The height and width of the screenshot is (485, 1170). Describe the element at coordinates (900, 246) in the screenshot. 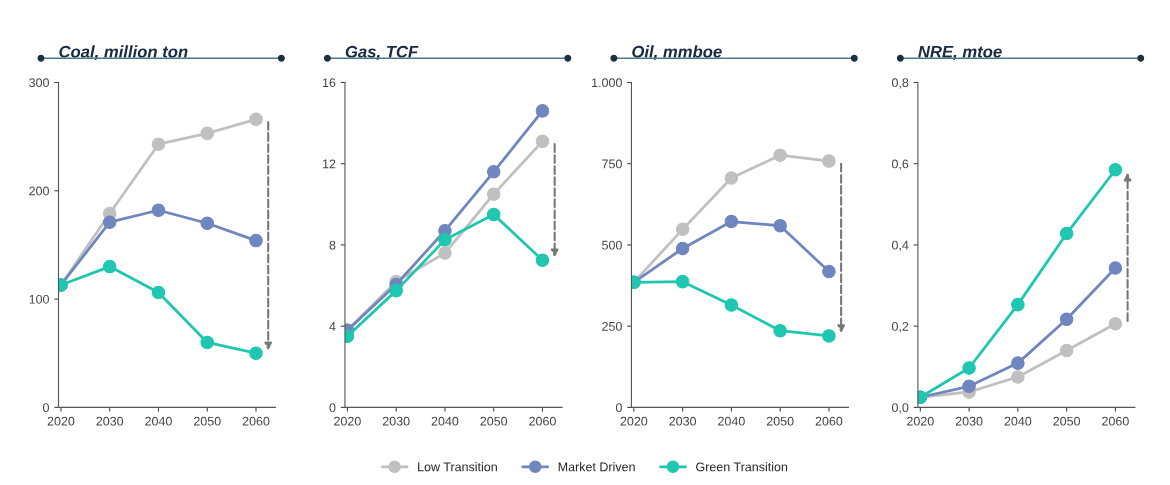

I see `y-tick-label: 0,4` at that location.